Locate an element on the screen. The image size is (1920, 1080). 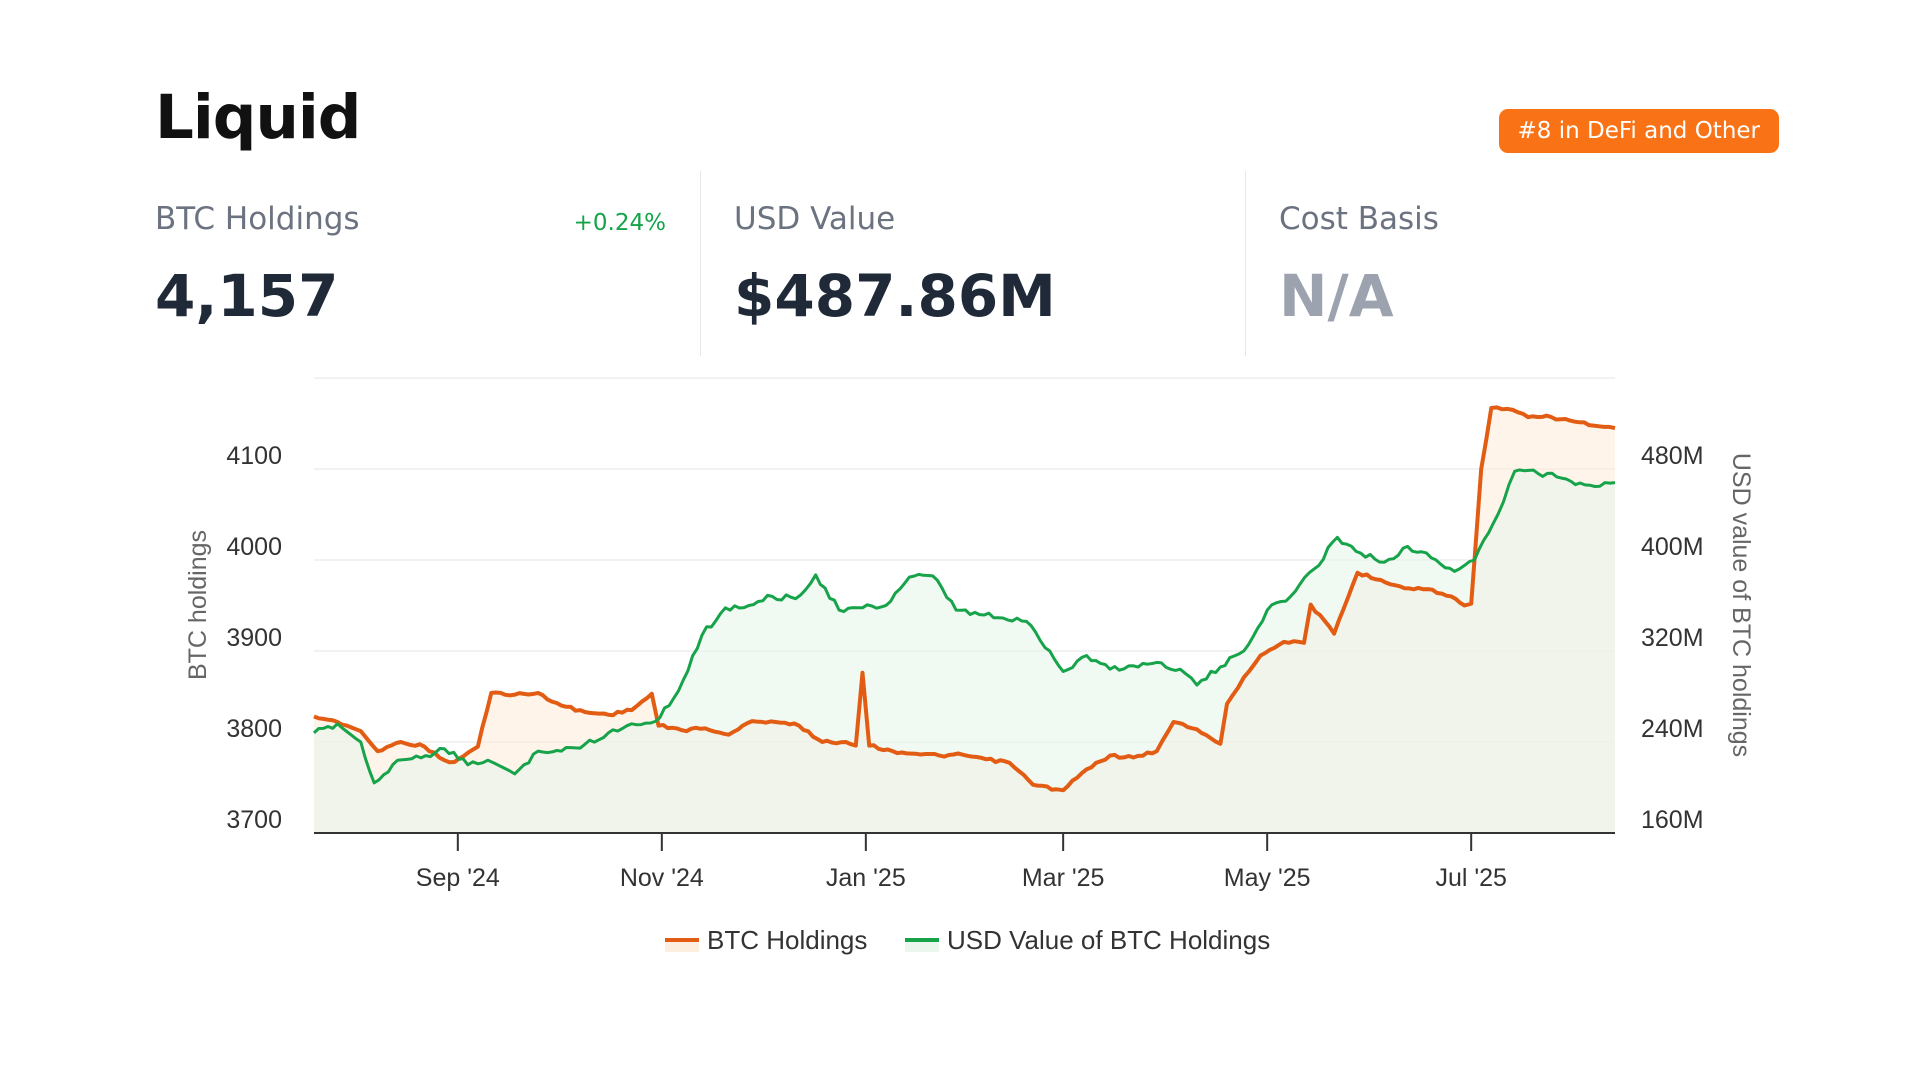
x-tick-label: Nov '24 is located at coordinates (662, 878).